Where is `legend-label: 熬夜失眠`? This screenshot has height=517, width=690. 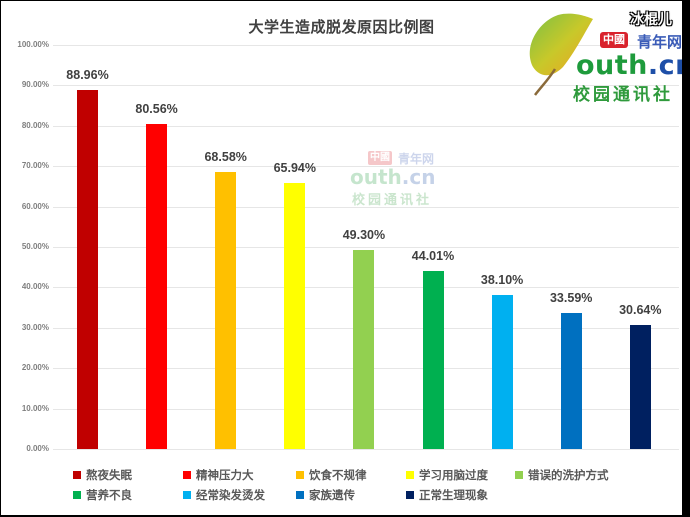 legend-label: 熬夜失眠 is located at coordinates (109, 475).